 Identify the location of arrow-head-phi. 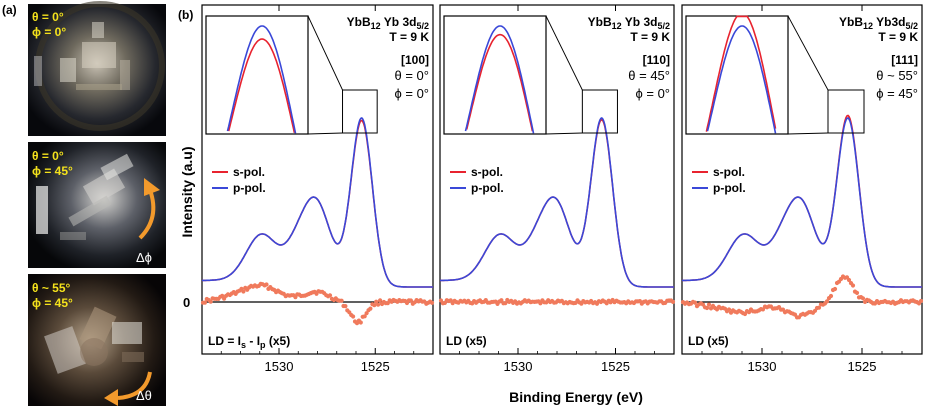
(152, 187).